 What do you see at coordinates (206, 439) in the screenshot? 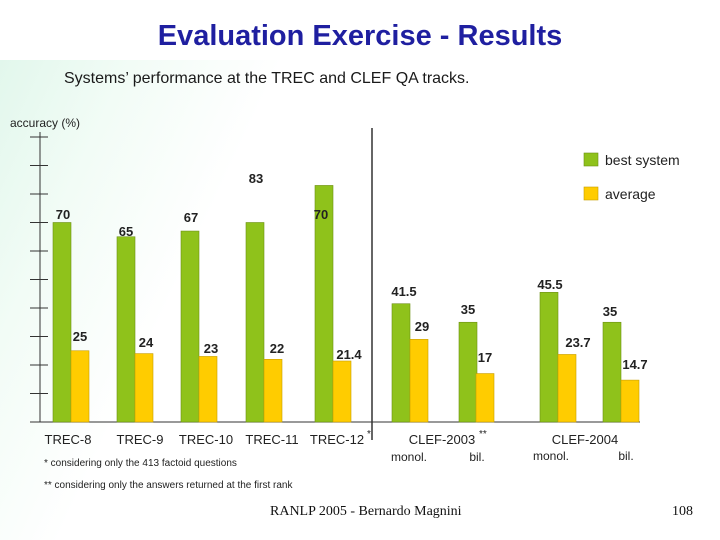
I see `x-tick-label-trec-10: TREC-10` at bounding box center [206, 439].